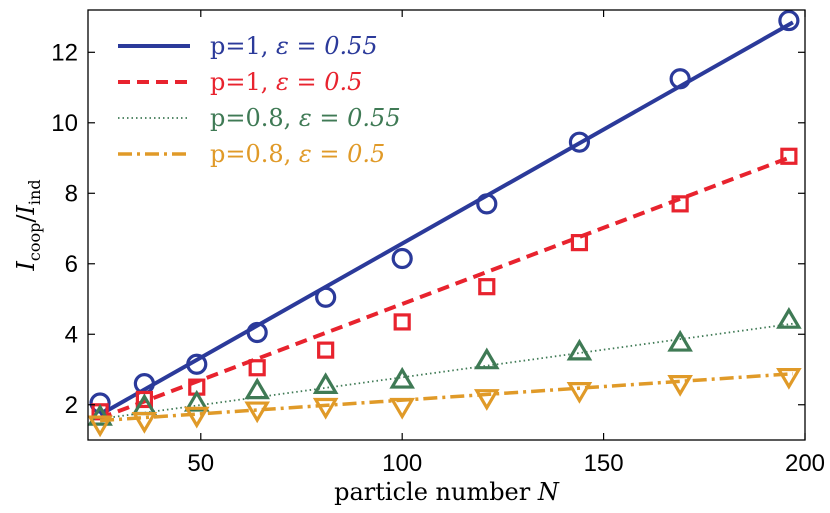 This screenshot has width=830, height=513. I want to click on legend-label-1: p=1, ε = 0.55, so click(294, 46).